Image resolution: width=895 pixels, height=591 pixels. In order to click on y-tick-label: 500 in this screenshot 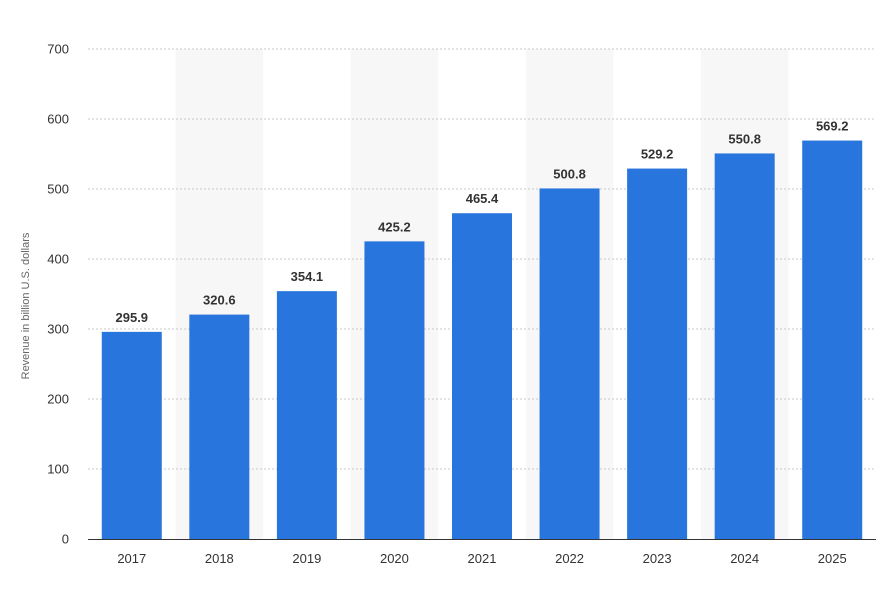, I will do `click(58, 189)`.